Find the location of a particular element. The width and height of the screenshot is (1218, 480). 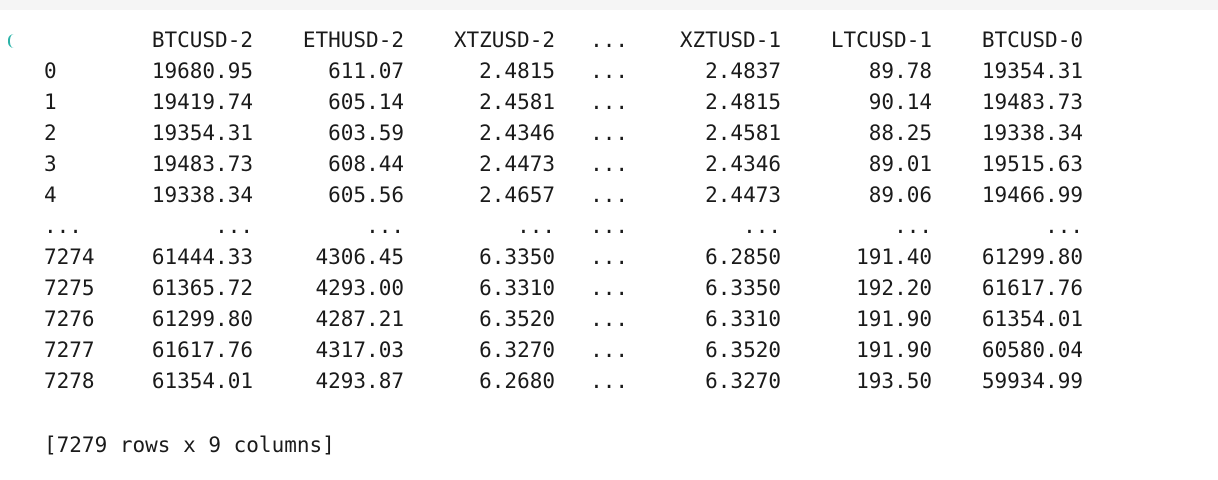

row-index: 7276 is located at coordinates (69, 319).